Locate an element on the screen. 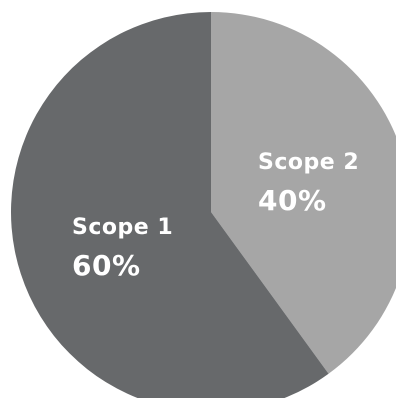 The height and width of the screenshot is (398, 396). slice-label-scope-2-value: 40% is located at coordinates (292, 200).